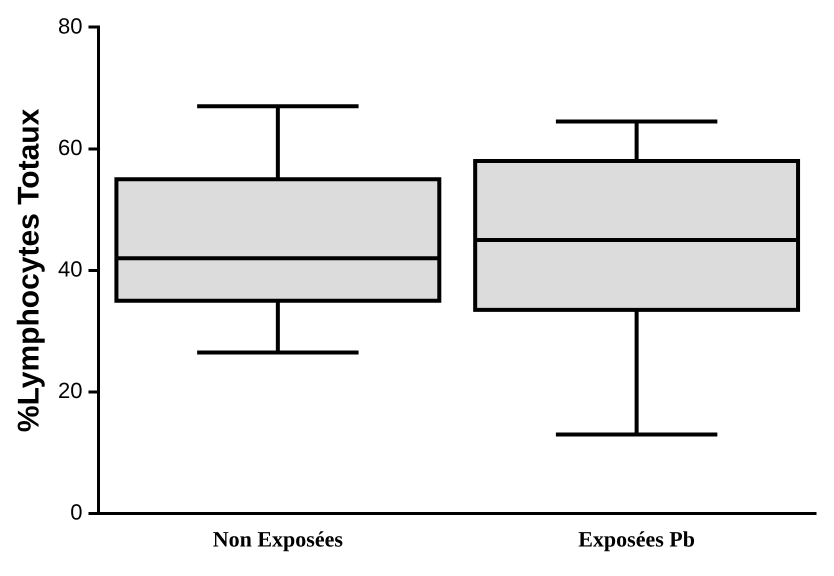 The height and width of the screenshot is (576, 834). What do you see at coordinates (29, 270) in the screenshot?
I see `y-axis-title: %Lymphocytes Totaux` at bounding box center [29, 270].